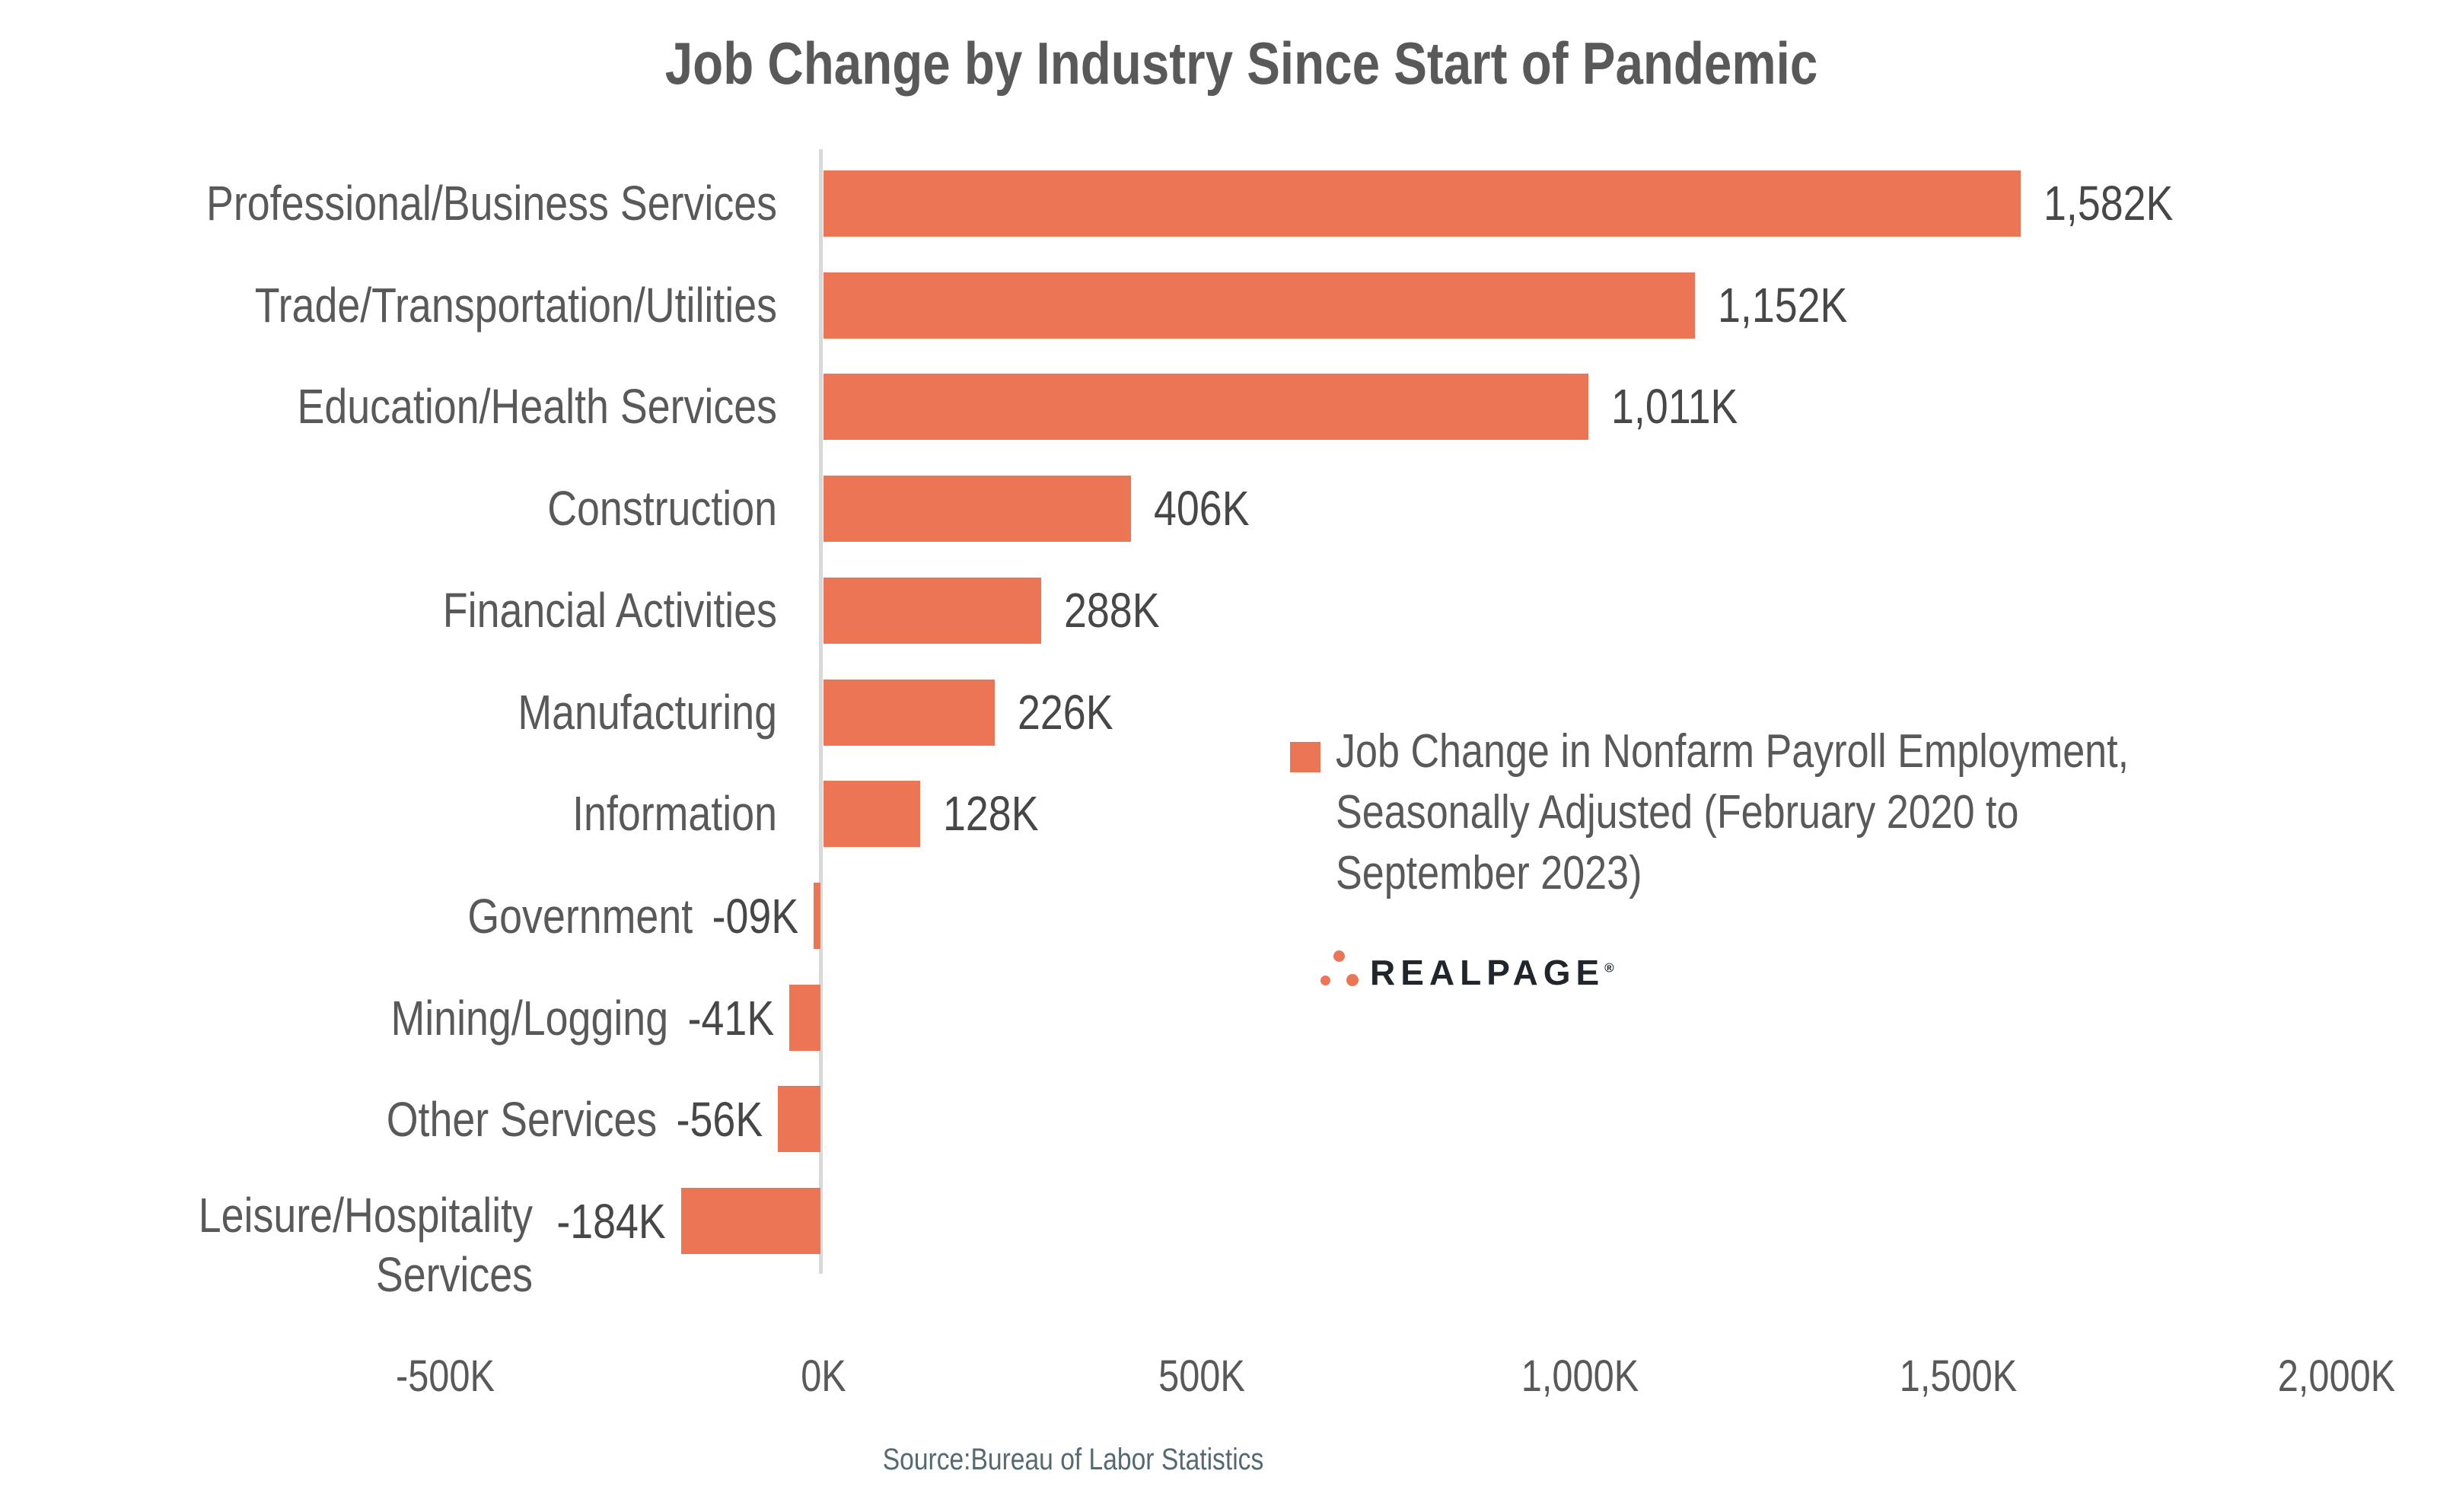  Describe the element at coordinates (1201, 1376) in the screenshot. I see `x-tick-label: 500K` at that location.